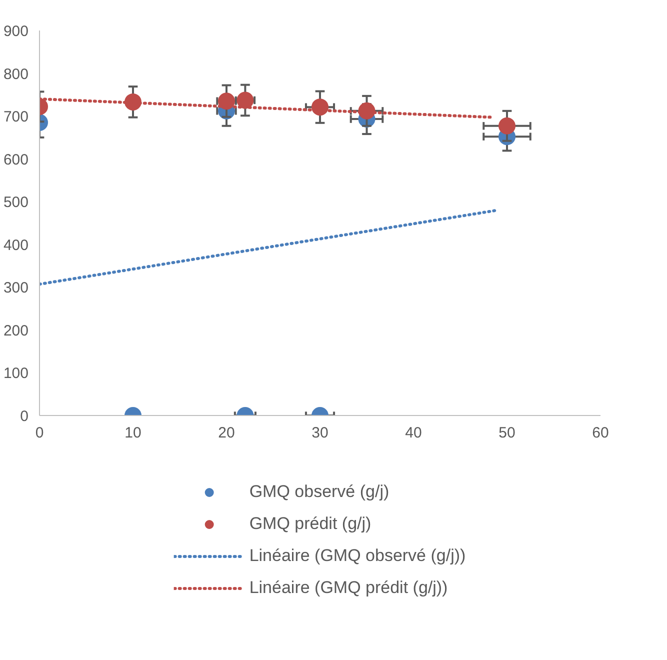  I want to click on y-tick-label: 400, so click(16, 245).